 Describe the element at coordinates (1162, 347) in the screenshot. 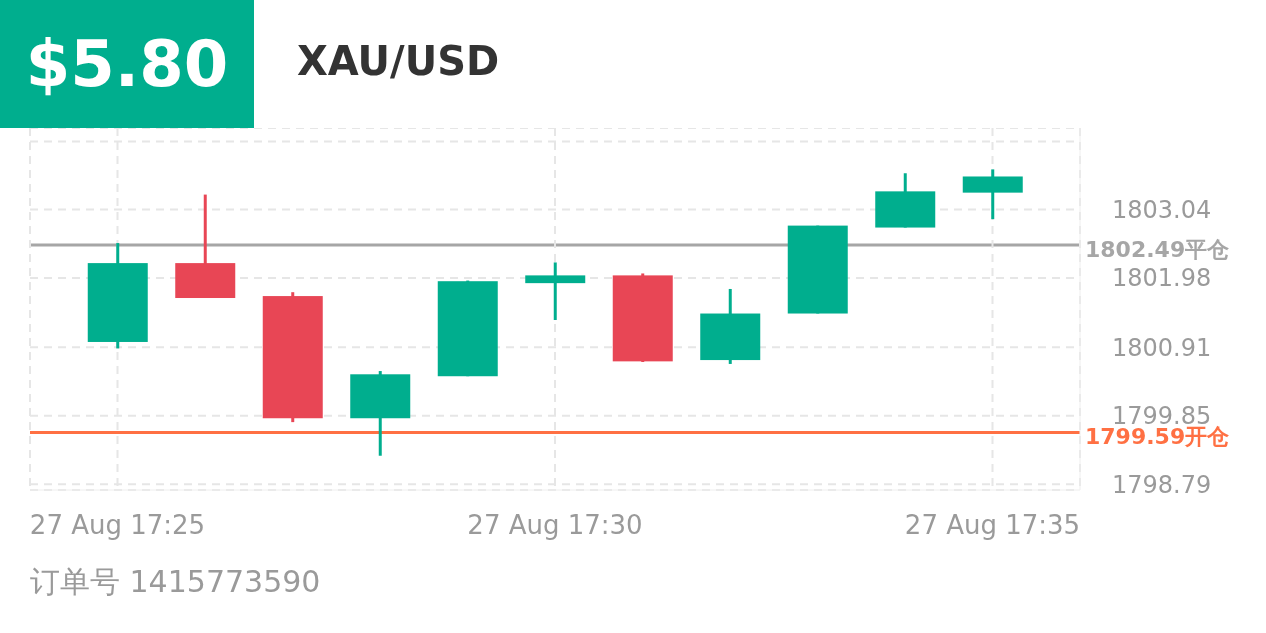

I see `y-tick-label: 1800.91` at that location.